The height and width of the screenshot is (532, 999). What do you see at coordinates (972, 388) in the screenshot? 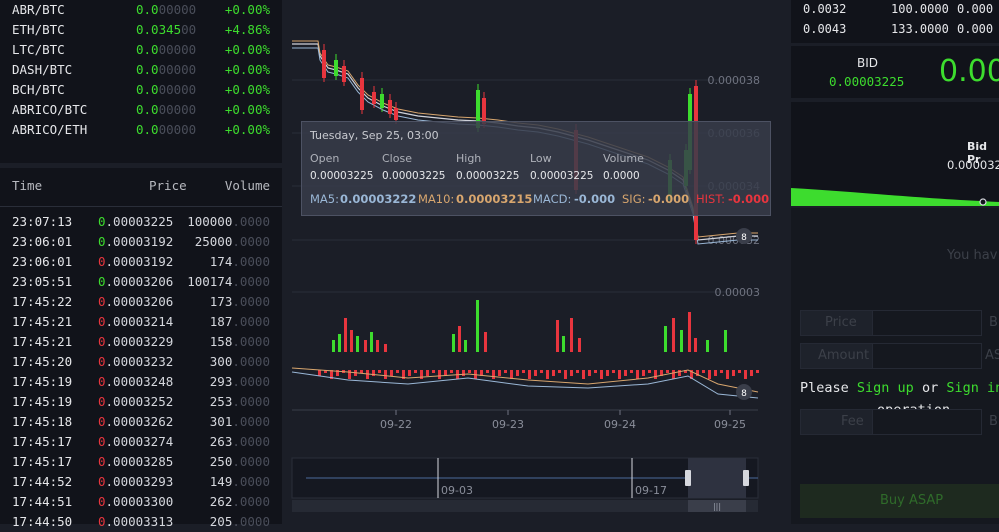
I see `sign-in-link: Sign in` at bounding box center [972, 388].